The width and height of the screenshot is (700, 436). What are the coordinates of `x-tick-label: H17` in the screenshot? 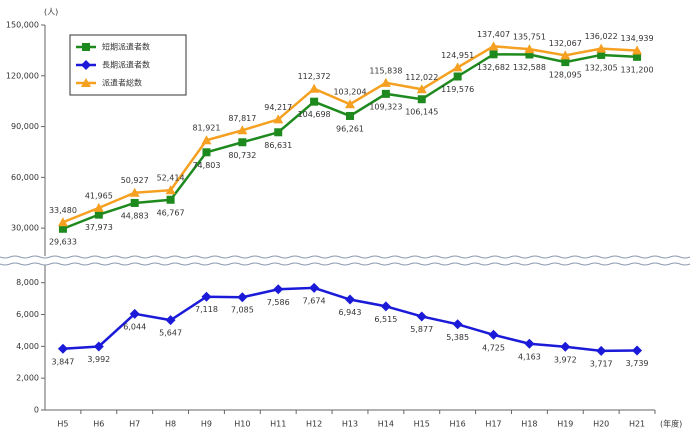 It's located at (493, 424).